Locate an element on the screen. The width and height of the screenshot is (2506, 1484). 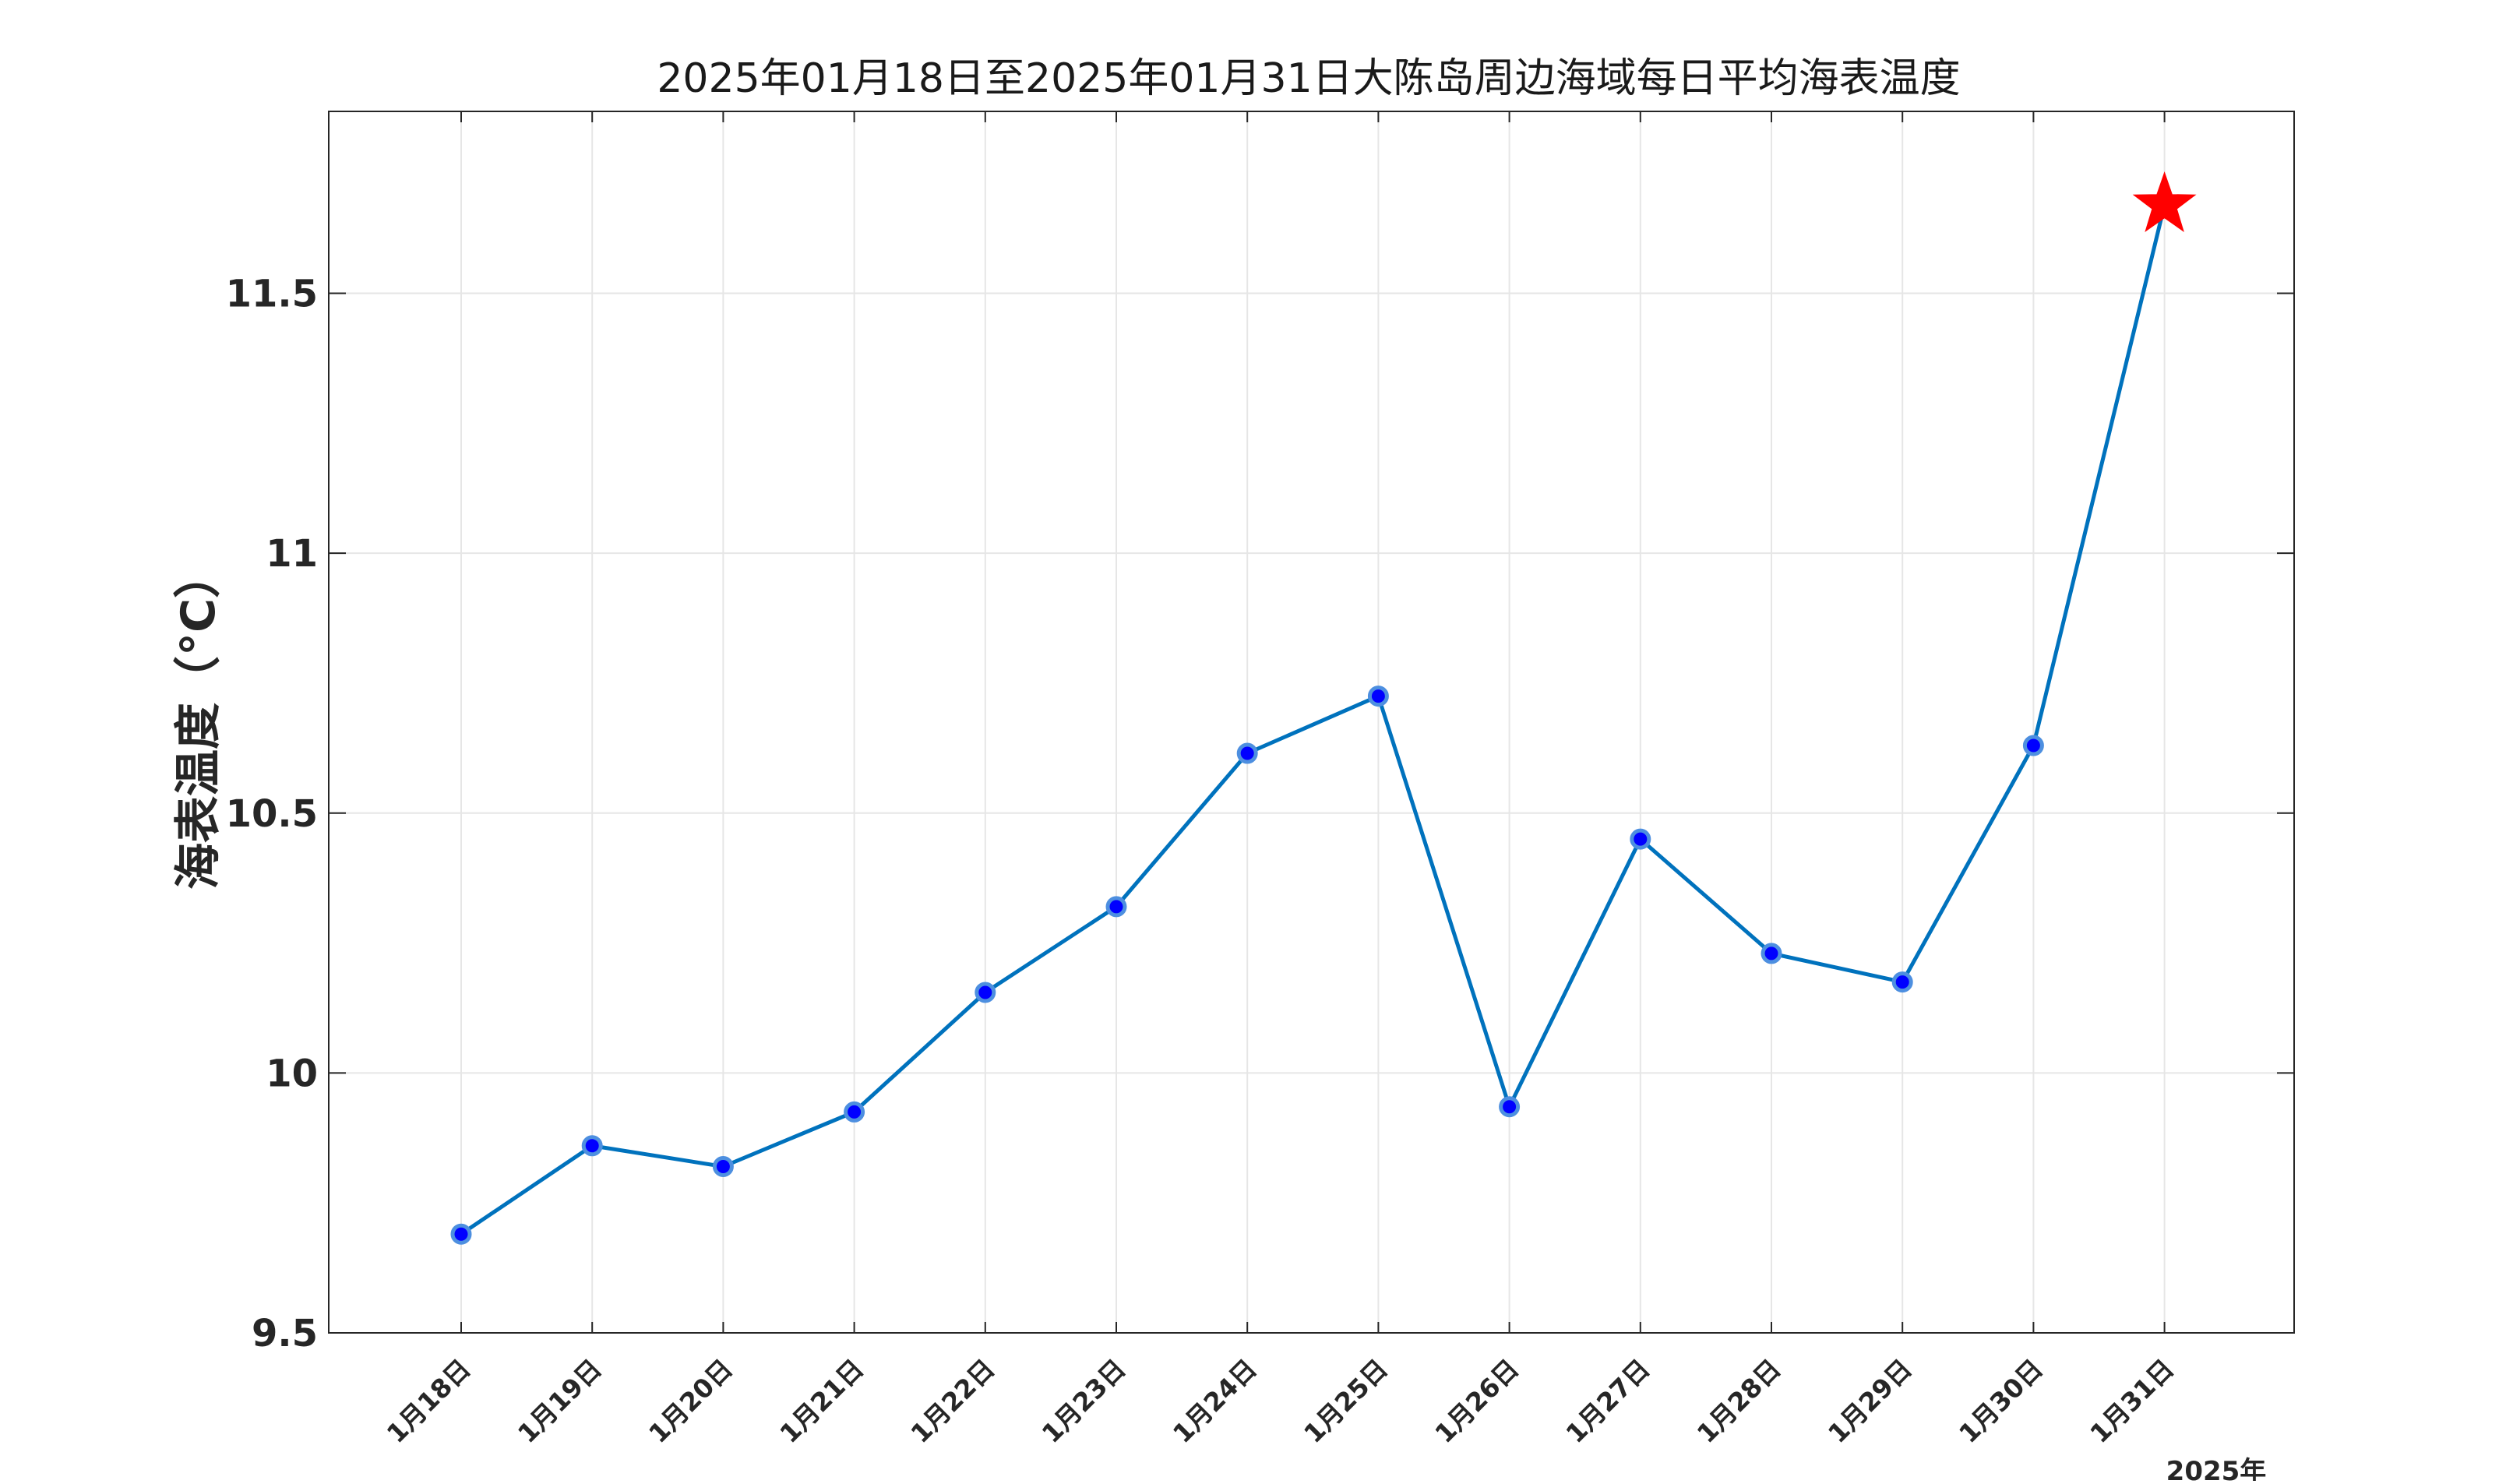
y-tick-label: 10 is located at coordinates (292, 1074).